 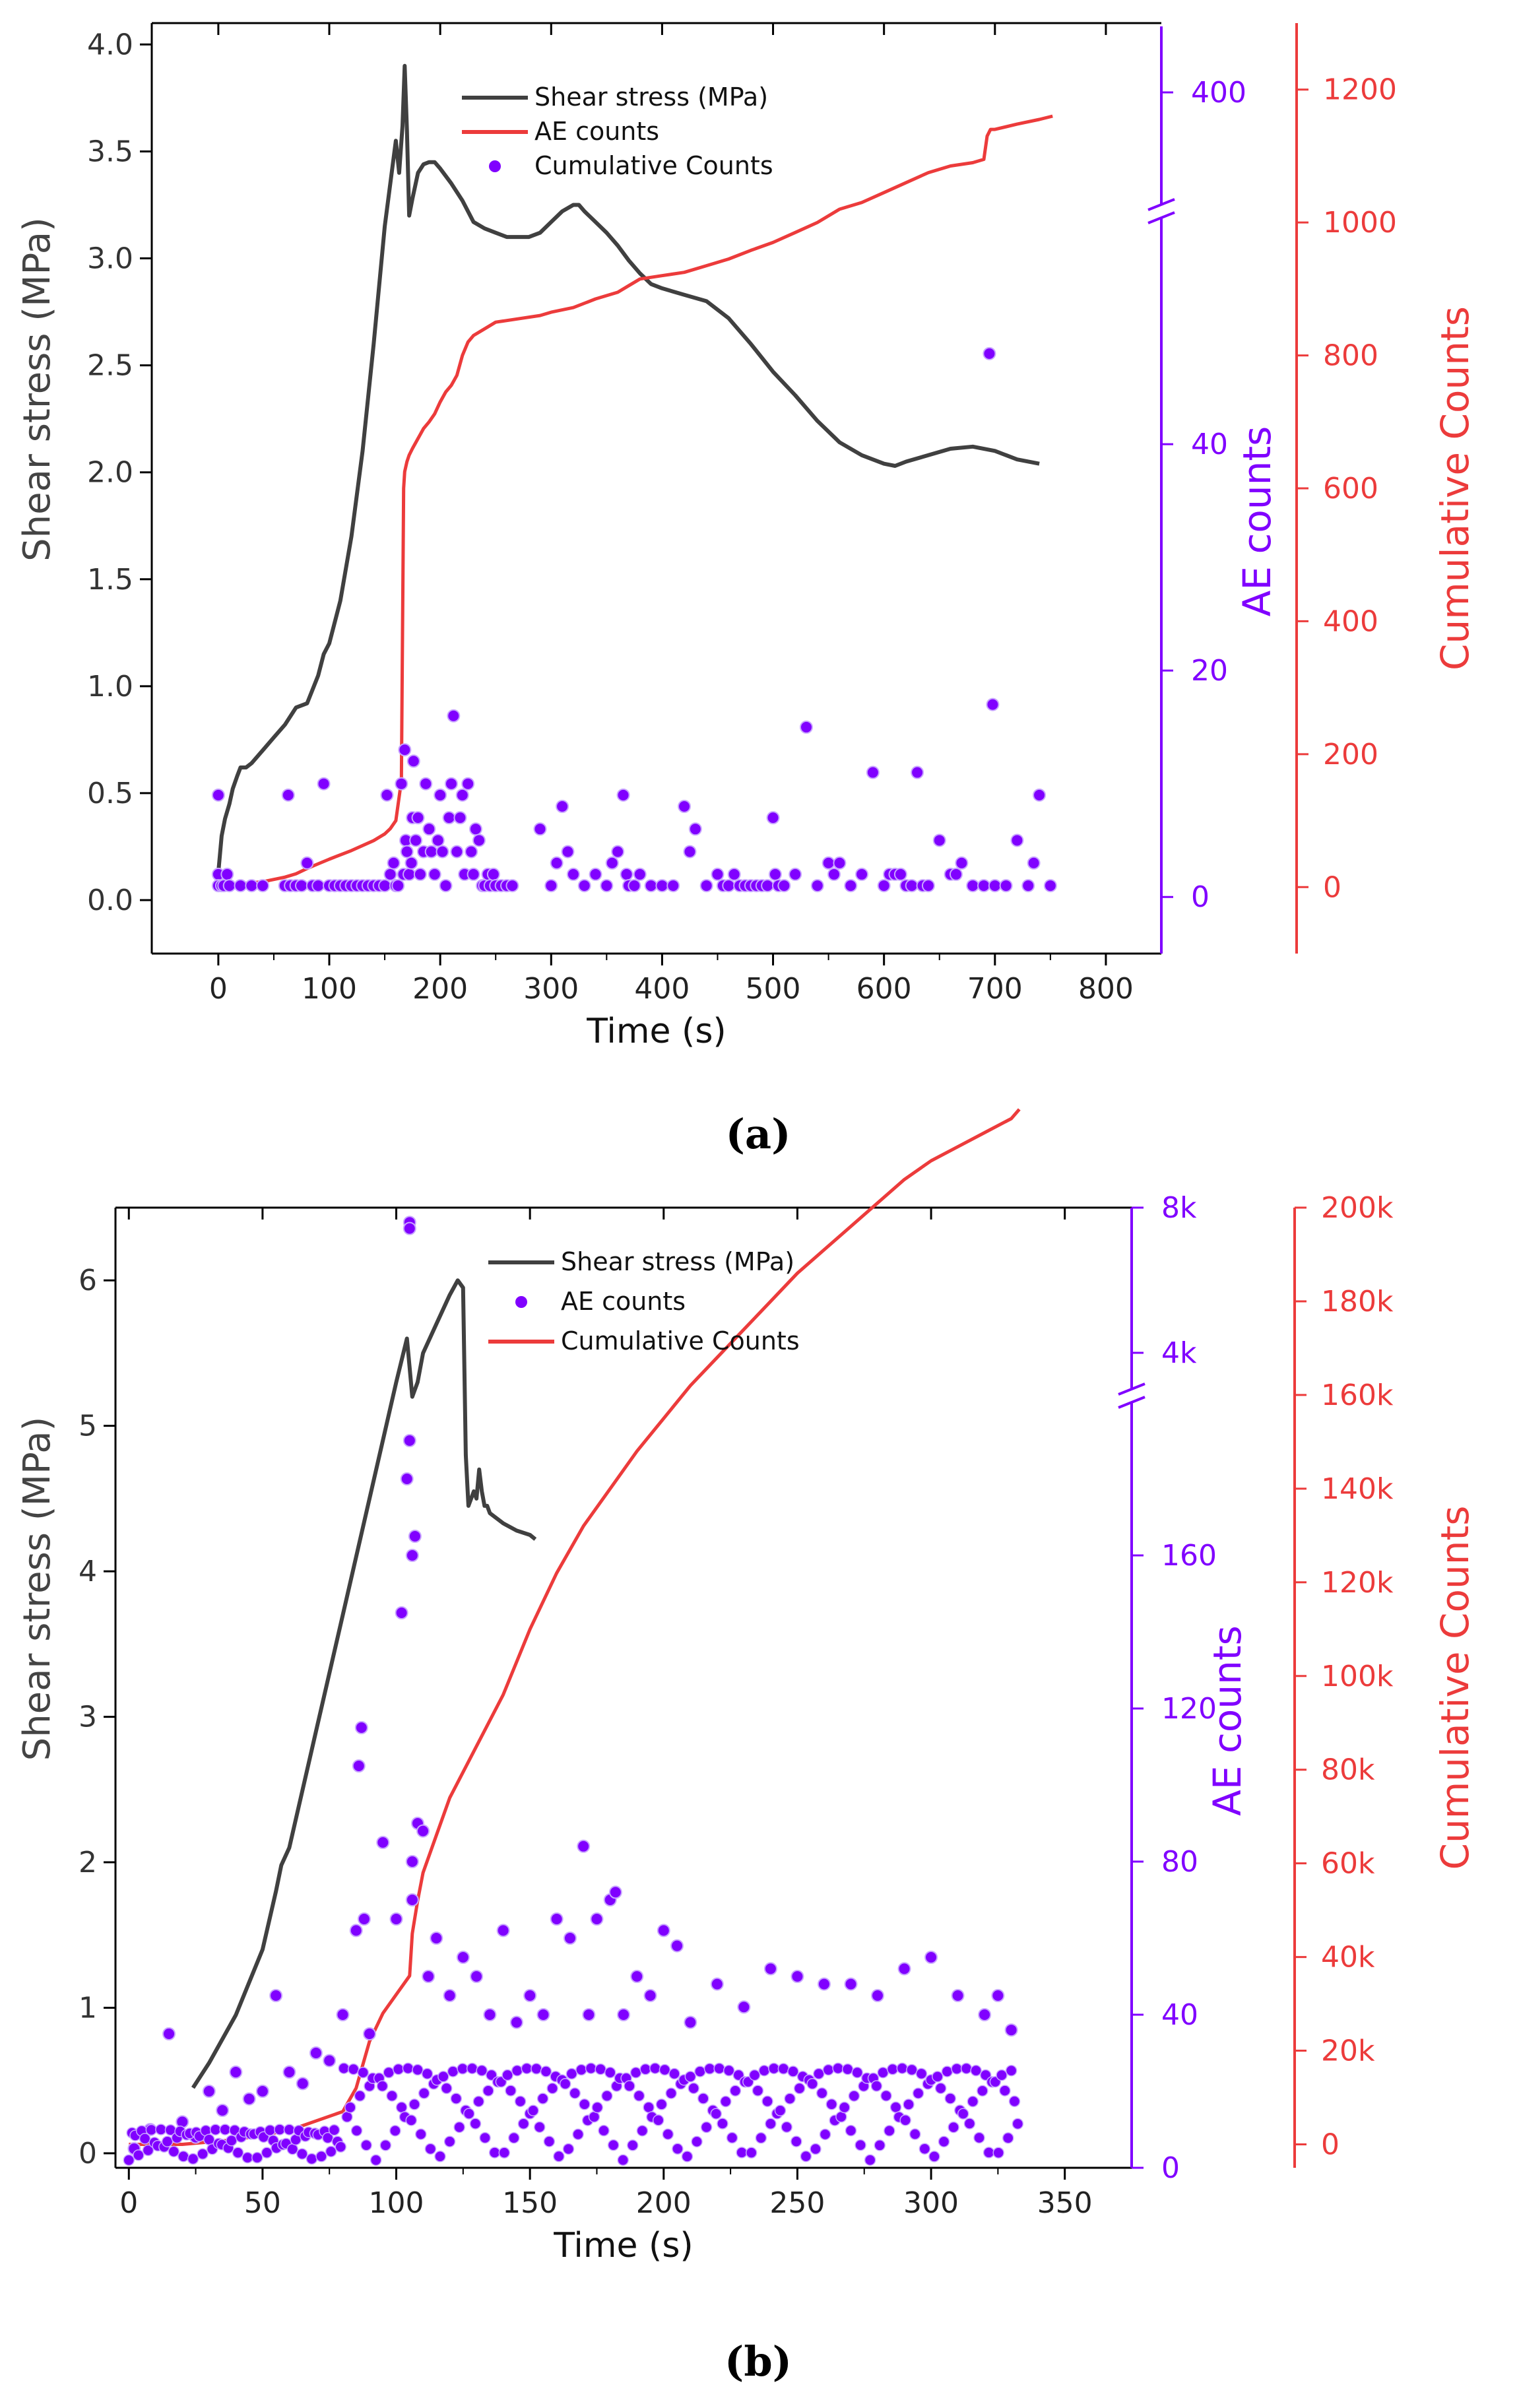 I want to click on y-tick-label-left: 4.0, so click(x=110, y=44).